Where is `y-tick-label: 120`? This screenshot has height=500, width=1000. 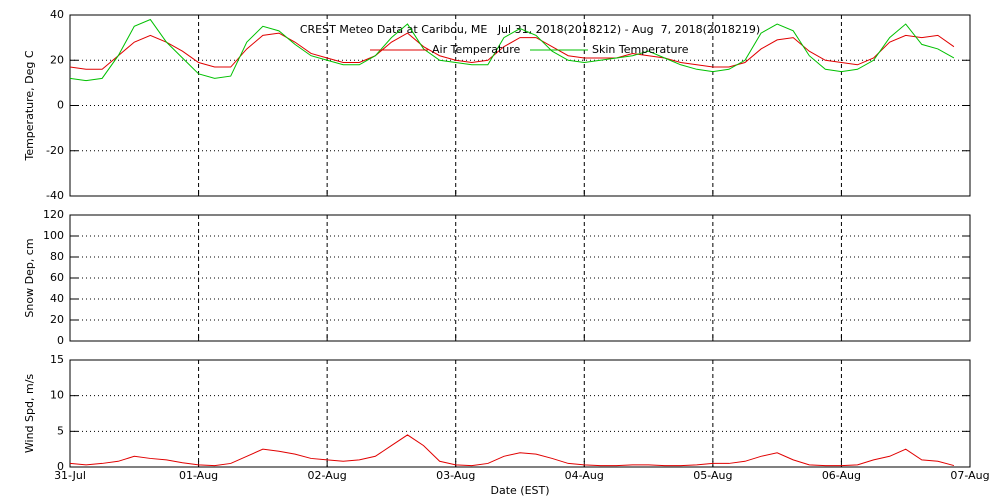 y-tick-label: 120 is located at coordinates (53, 214).